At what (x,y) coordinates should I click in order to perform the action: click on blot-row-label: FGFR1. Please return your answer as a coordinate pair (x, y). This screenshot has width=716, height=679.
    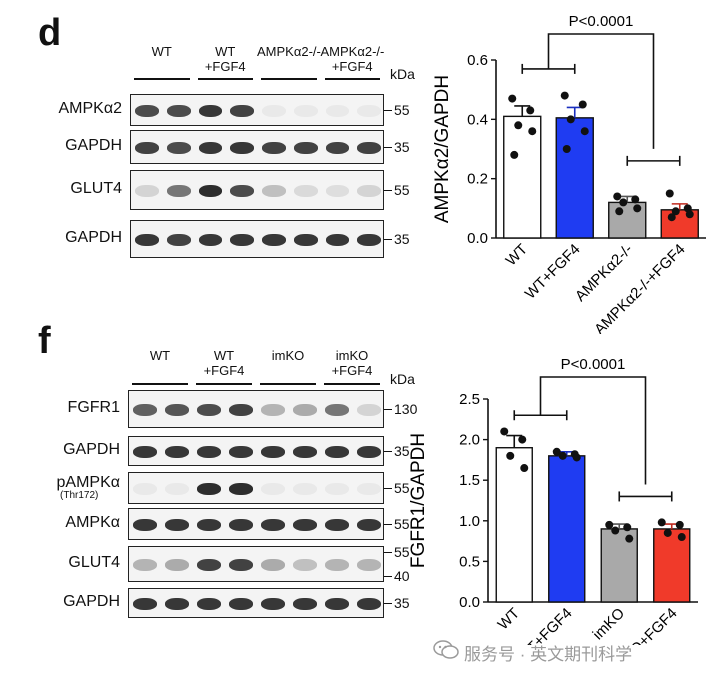
    Looking at the image, I should click on (93, 407).